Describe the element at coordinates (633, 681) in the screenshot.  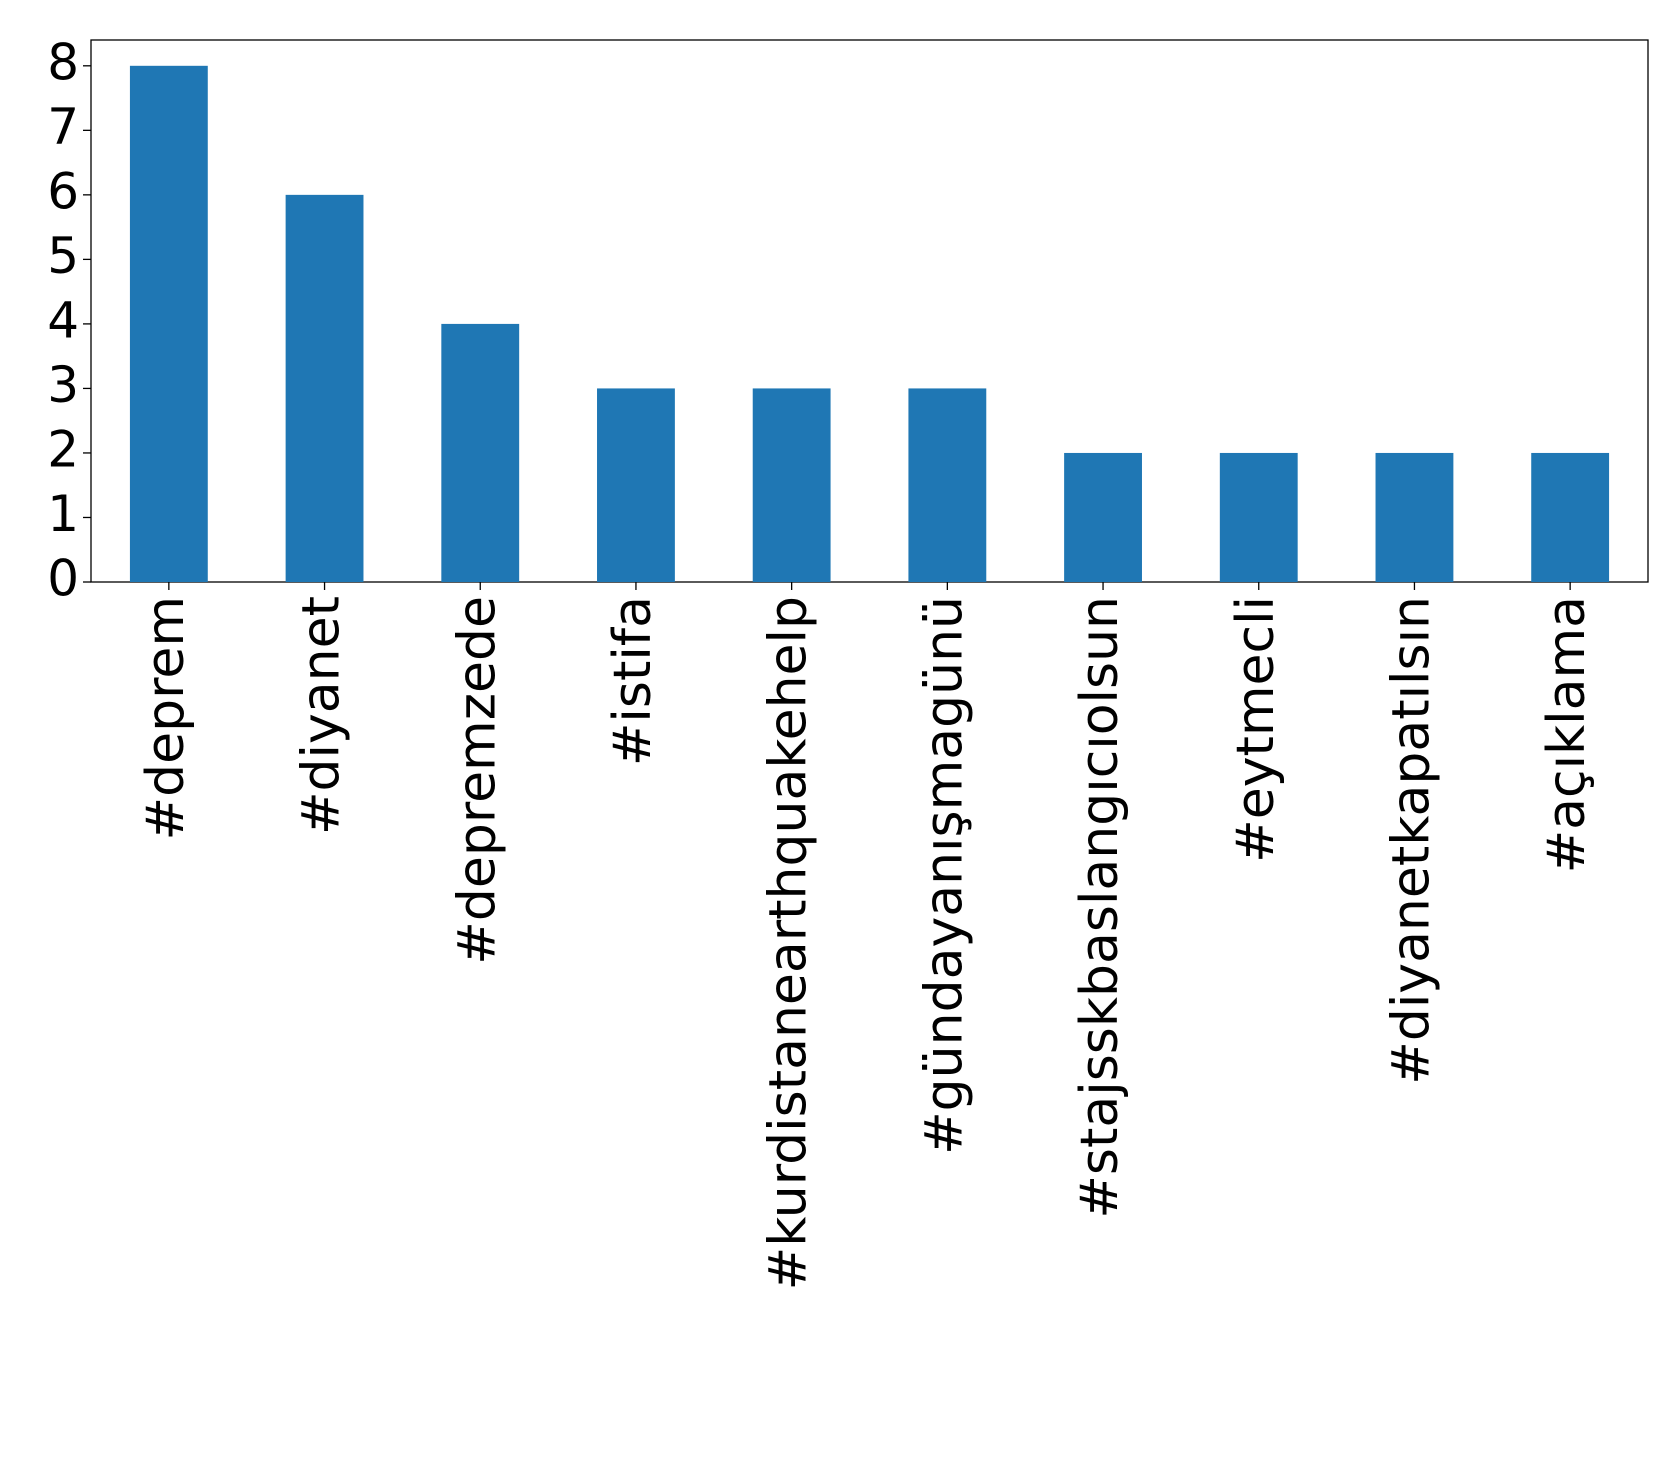
I see `x-tick-label: #istifa` at that location.